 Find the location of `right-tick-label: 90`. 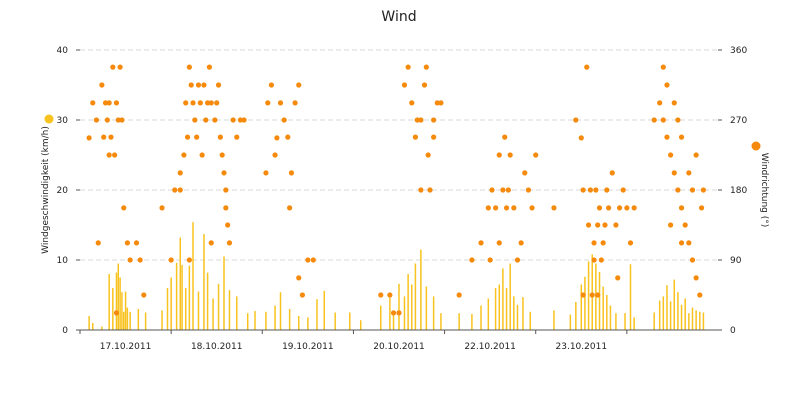

right-tick-label: 90 is located at coordinates (736, 261).